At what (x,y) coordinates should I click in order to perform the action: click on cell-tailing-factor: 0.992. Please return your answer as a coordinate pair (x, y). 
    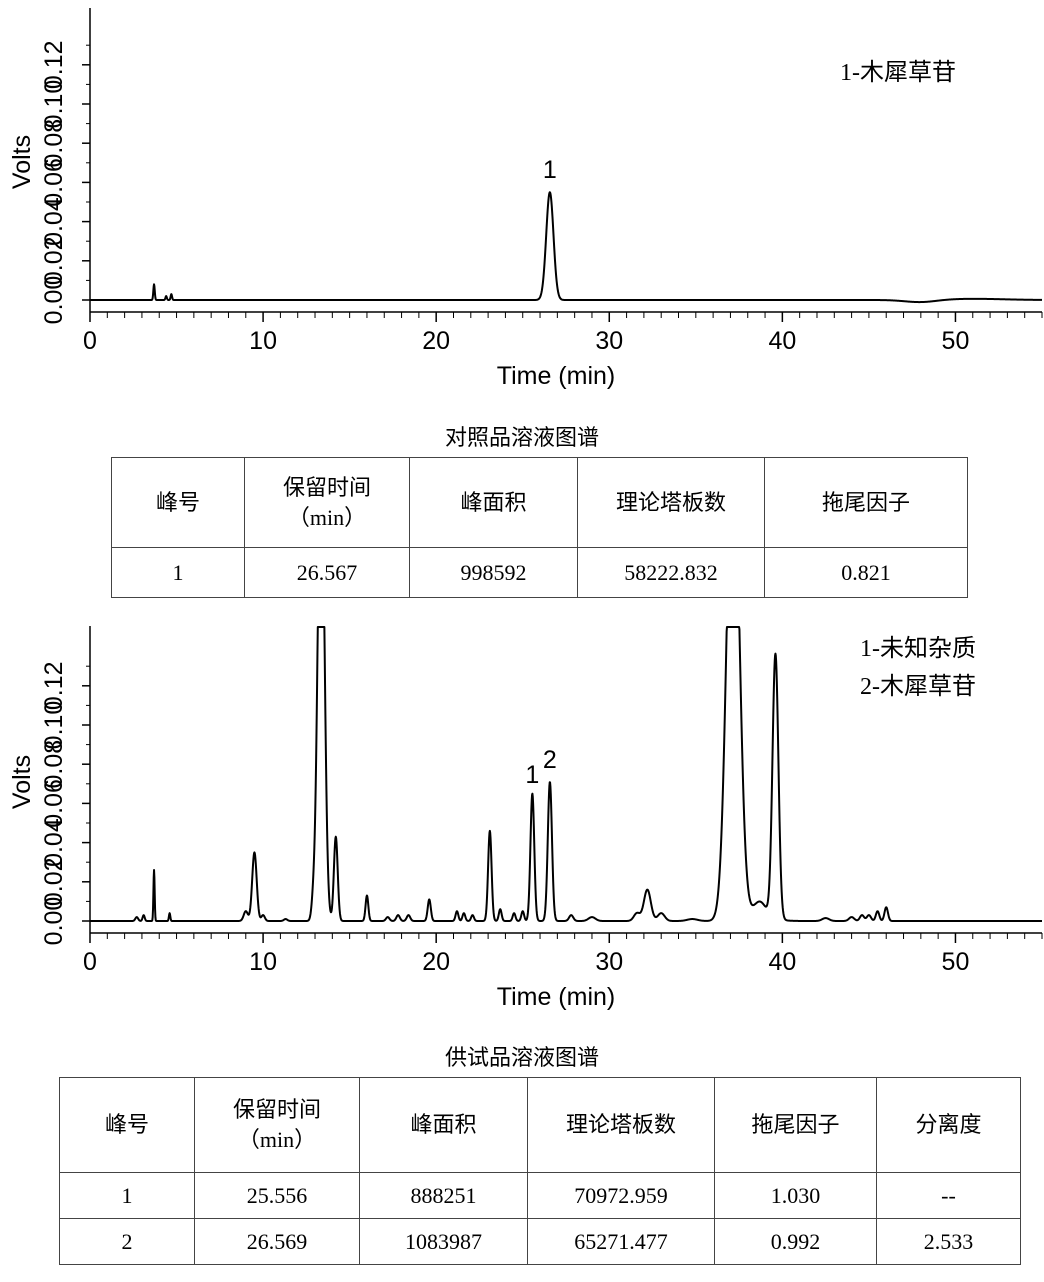
    Looking at the image, I should click on (795, 1241).